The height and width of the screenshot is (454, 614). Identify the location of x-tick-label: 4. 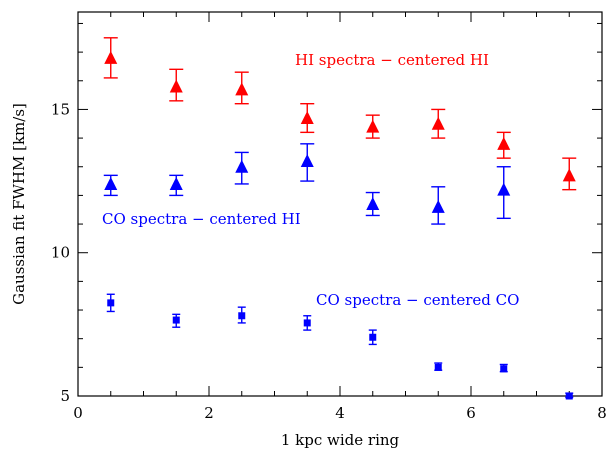
(340, 413).